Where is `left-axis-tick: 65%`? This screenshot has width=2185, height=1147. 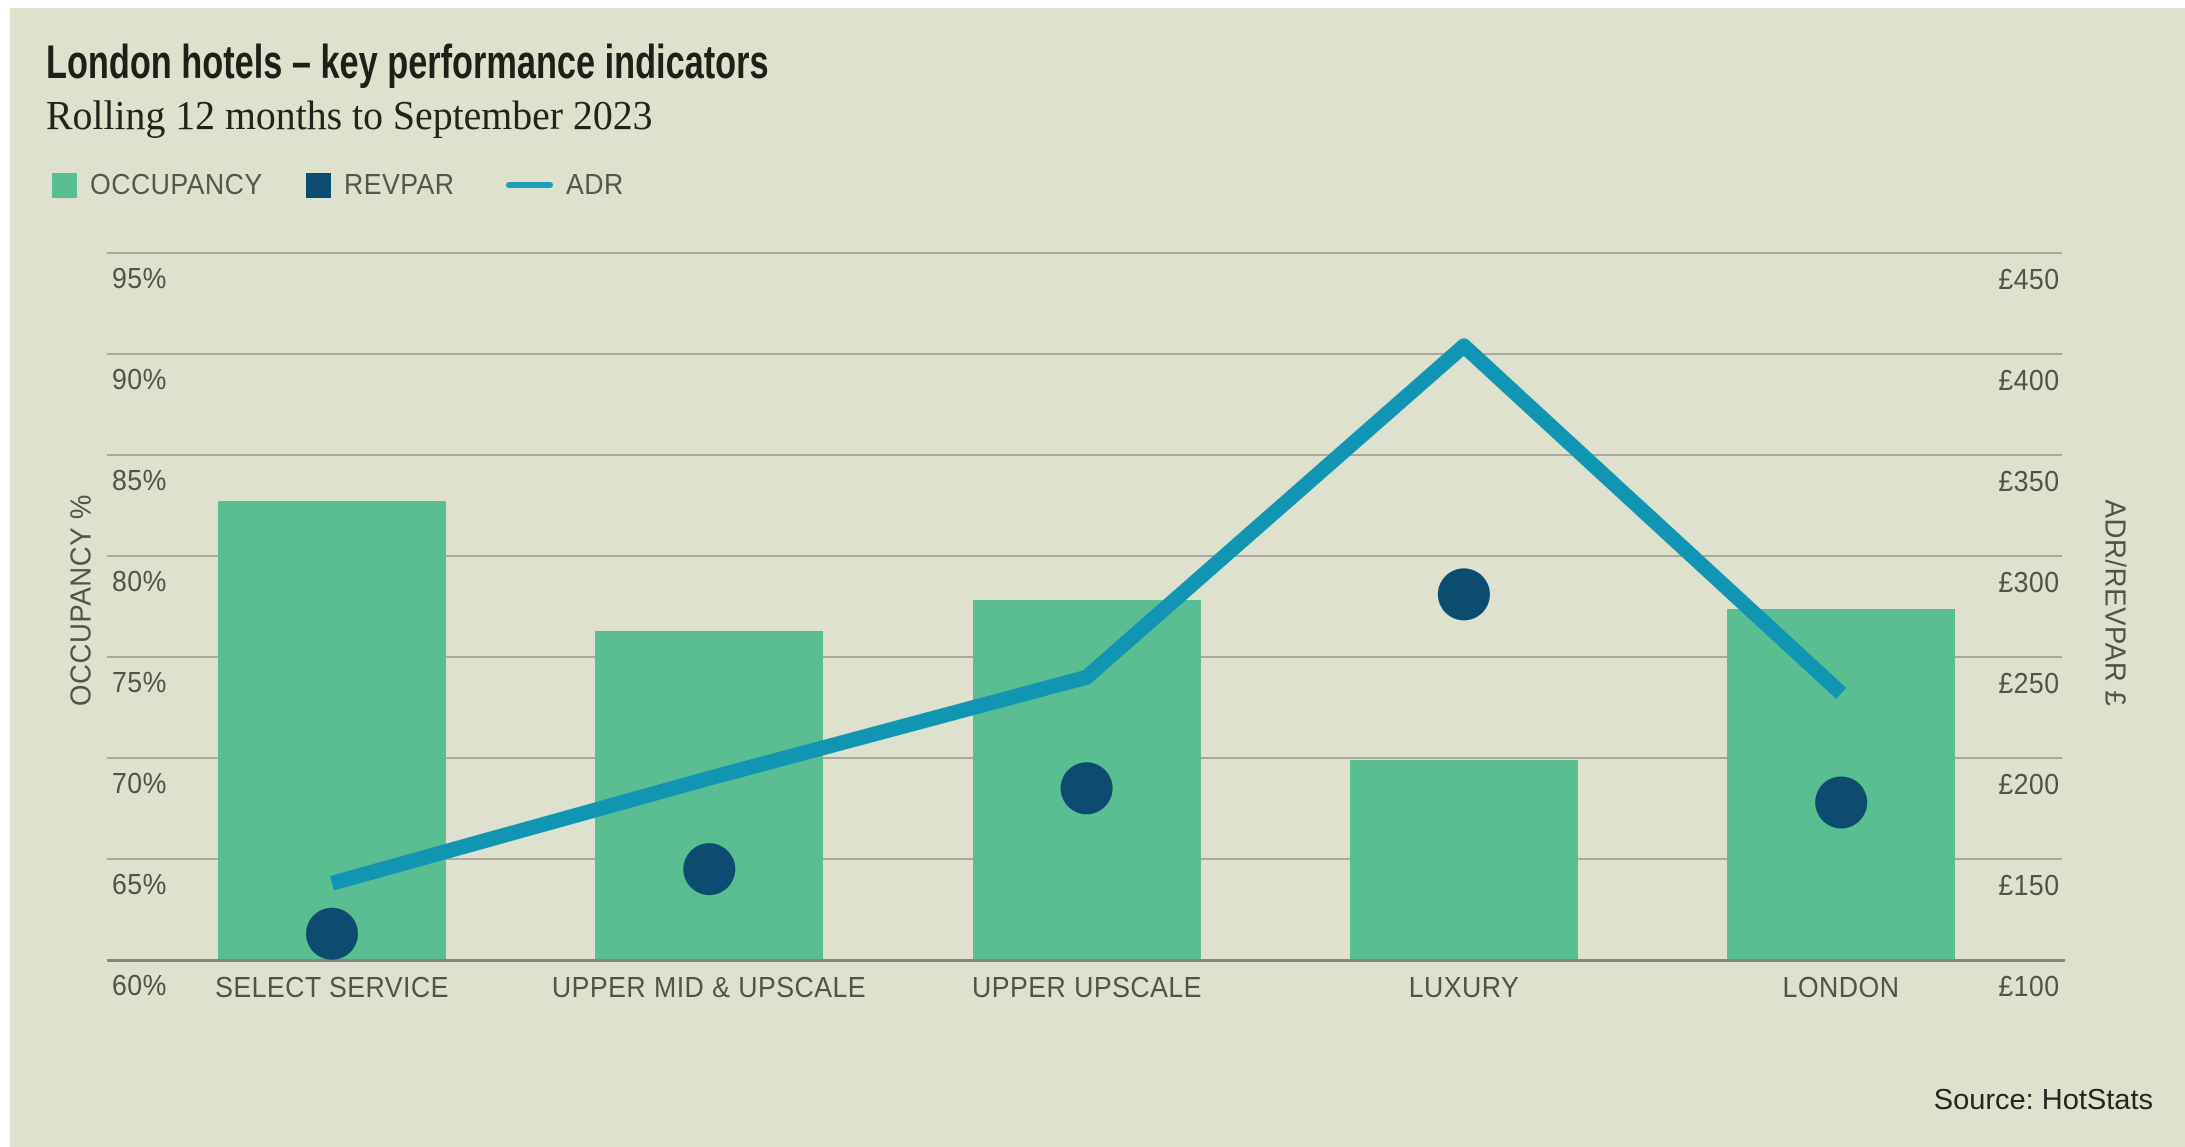 left-axis-tick: 65% is located at coordinates (139, 885).